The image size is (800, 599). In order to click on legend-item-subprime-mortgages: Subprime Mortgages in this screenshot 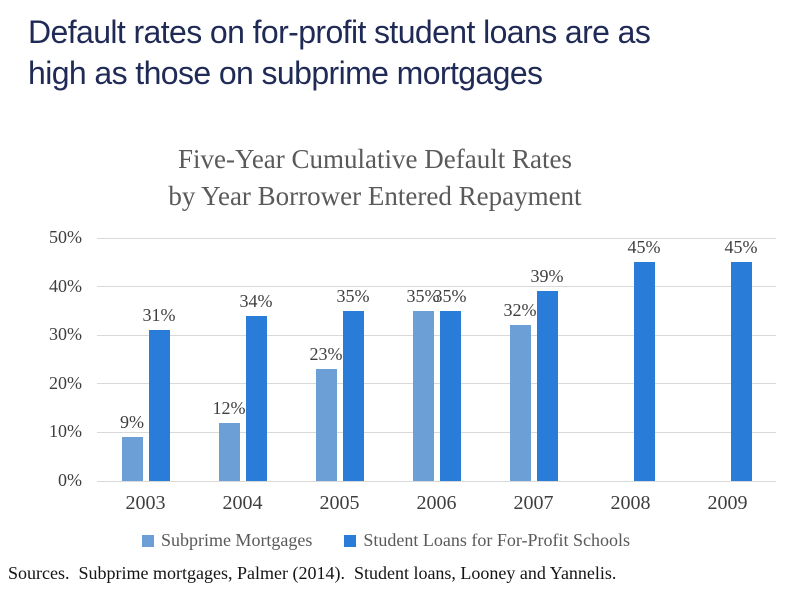, I will do `click(227, 540)`.